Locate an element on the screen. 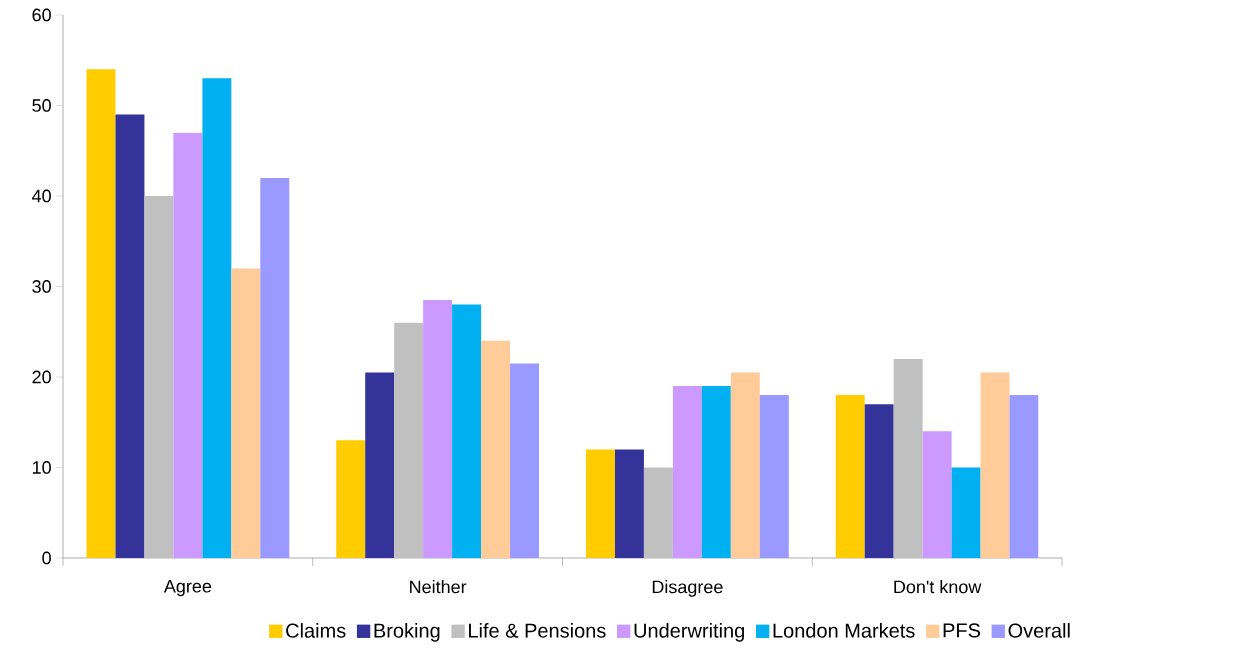 The width and height of the screenshot is (1254, 655). x-tick-label: Don't know is located at coordinates (938, 587).